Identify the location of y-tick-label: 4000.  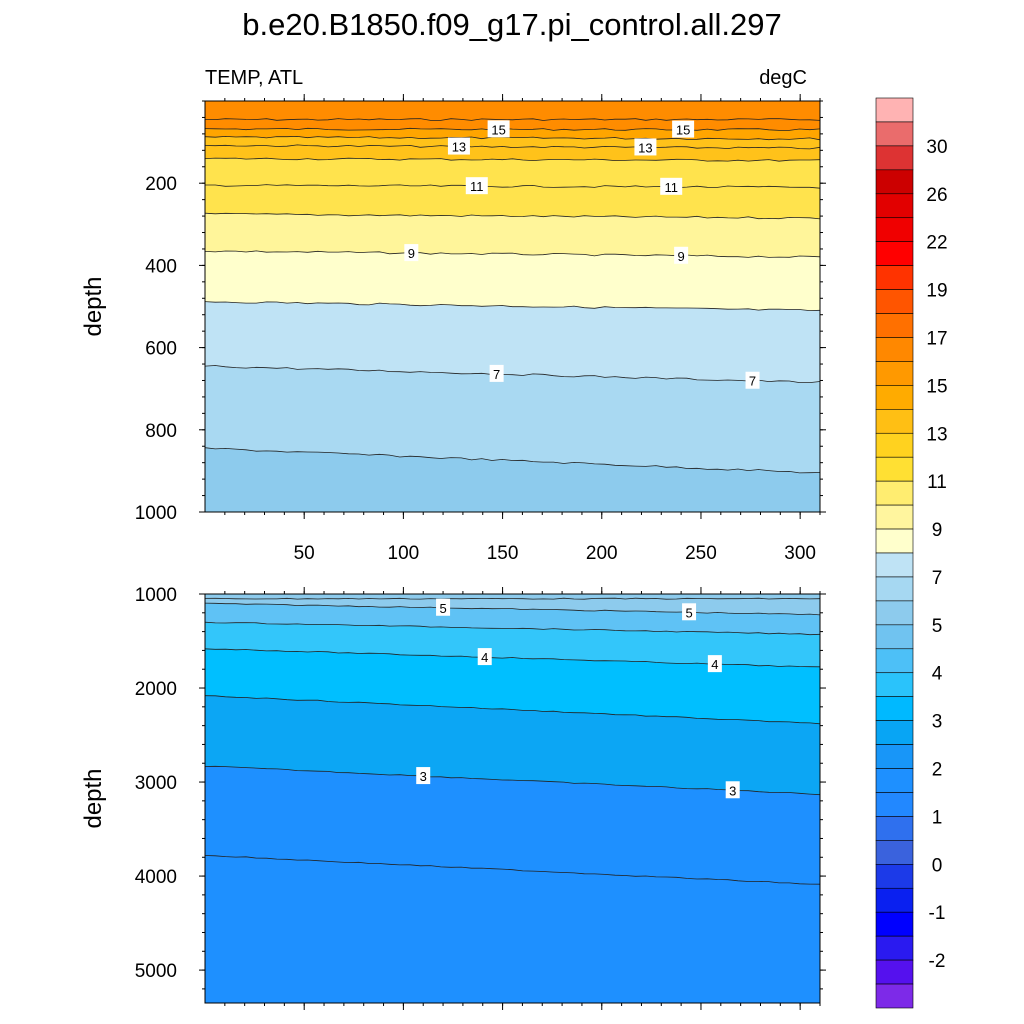
(156, 877).